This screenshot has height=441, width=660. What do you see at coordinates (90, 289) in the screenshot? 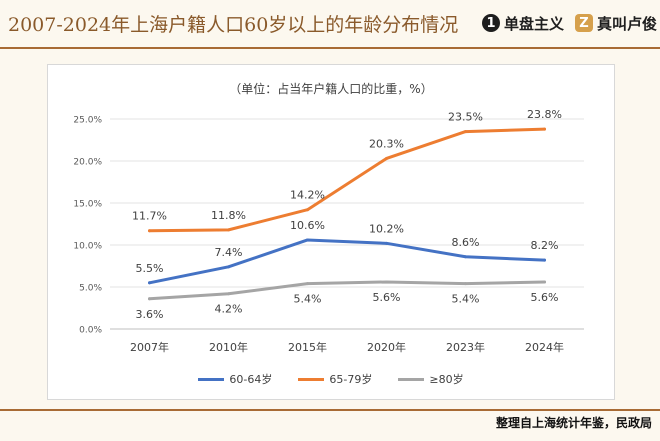
I see `y-tick-label: 5.0%` at bounding box center [90, 289].